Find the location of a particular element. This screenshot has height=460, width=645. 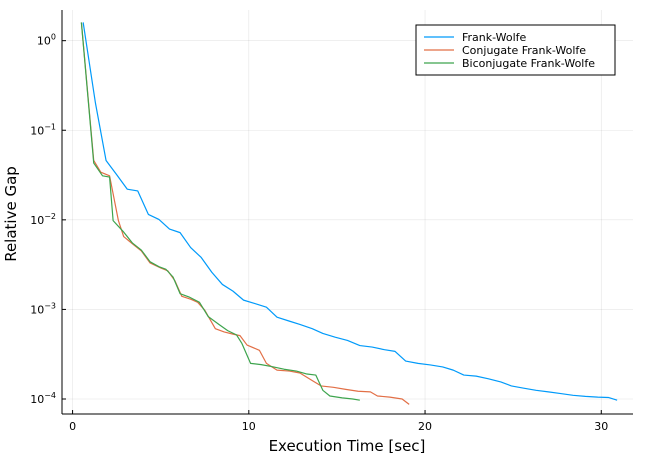

x-tick-label: 0 is located at coordinates (72, 426).